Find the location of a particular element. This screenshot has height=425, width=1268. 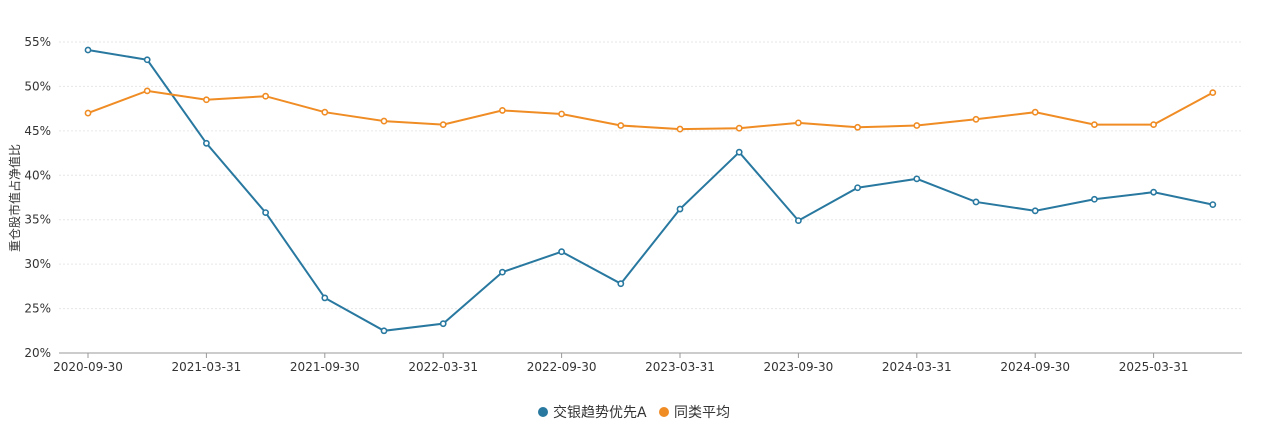

y-axis-label: 重仓股市值占净值比 is located at coordinates (14, 198).